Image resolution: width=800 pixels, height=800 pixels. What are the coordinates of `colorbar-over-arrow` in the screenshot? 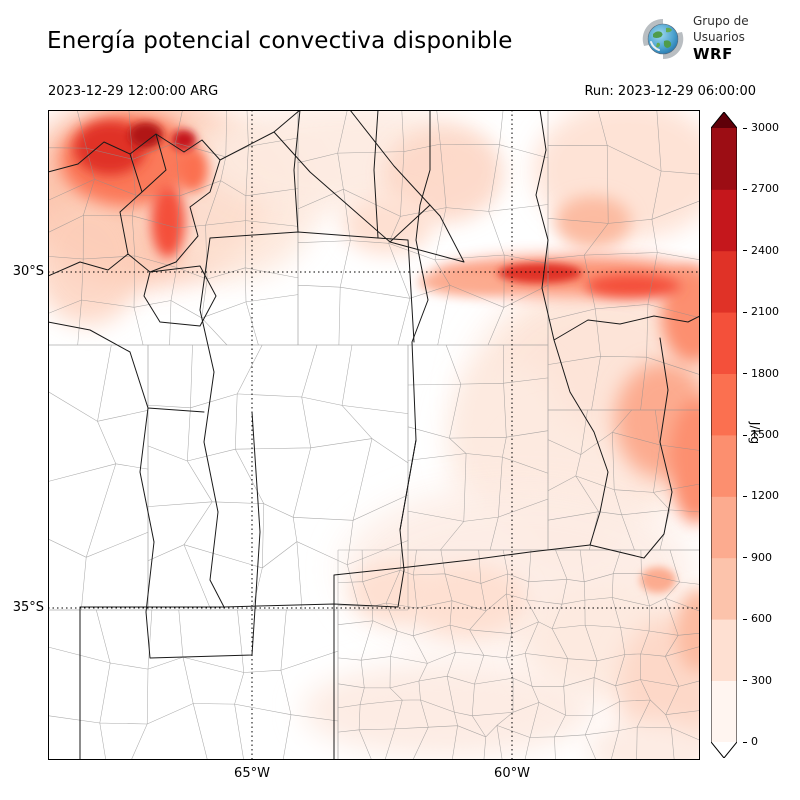 It's located at (724, 120).